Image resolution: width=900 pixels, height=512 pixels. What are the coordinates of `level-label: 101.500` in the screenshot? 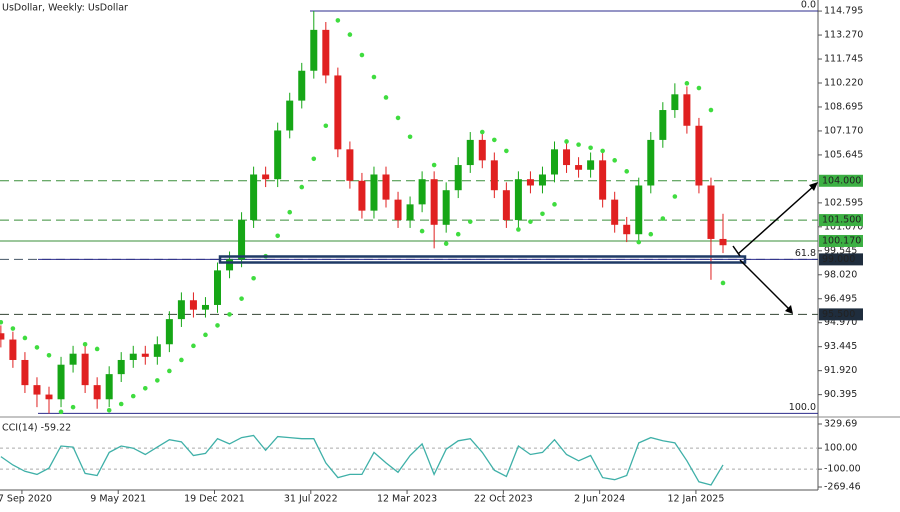 It's located at (841, 220).